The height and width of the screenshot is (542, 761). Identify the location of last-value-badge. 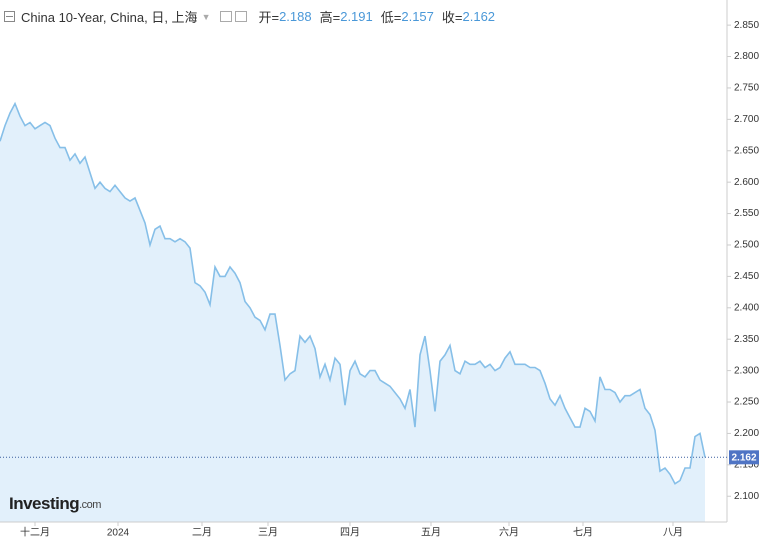
(744, 457).